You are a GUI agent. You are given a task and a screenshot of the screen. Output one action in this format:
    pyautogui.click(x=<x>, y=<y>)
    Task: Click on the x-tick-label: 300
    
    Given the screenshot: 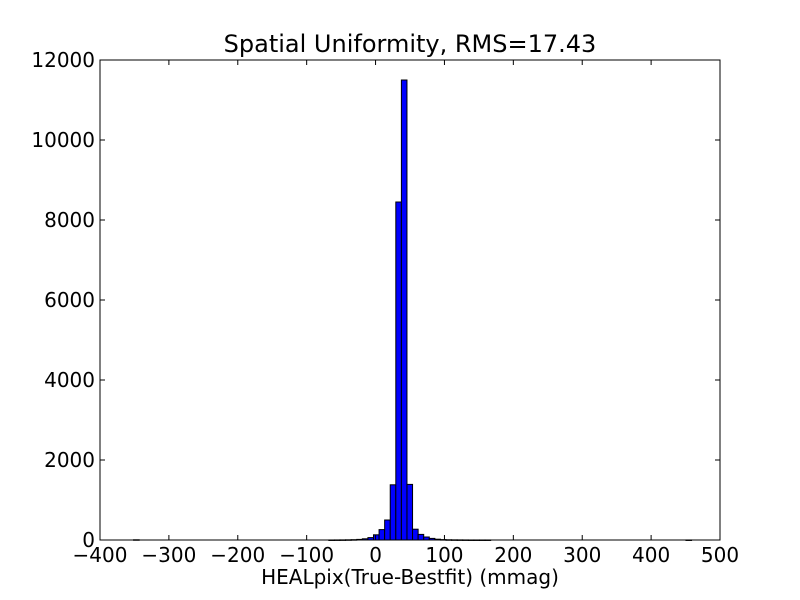 What is the action you would take?
    pyautogui.click(x=582, y=555)
    